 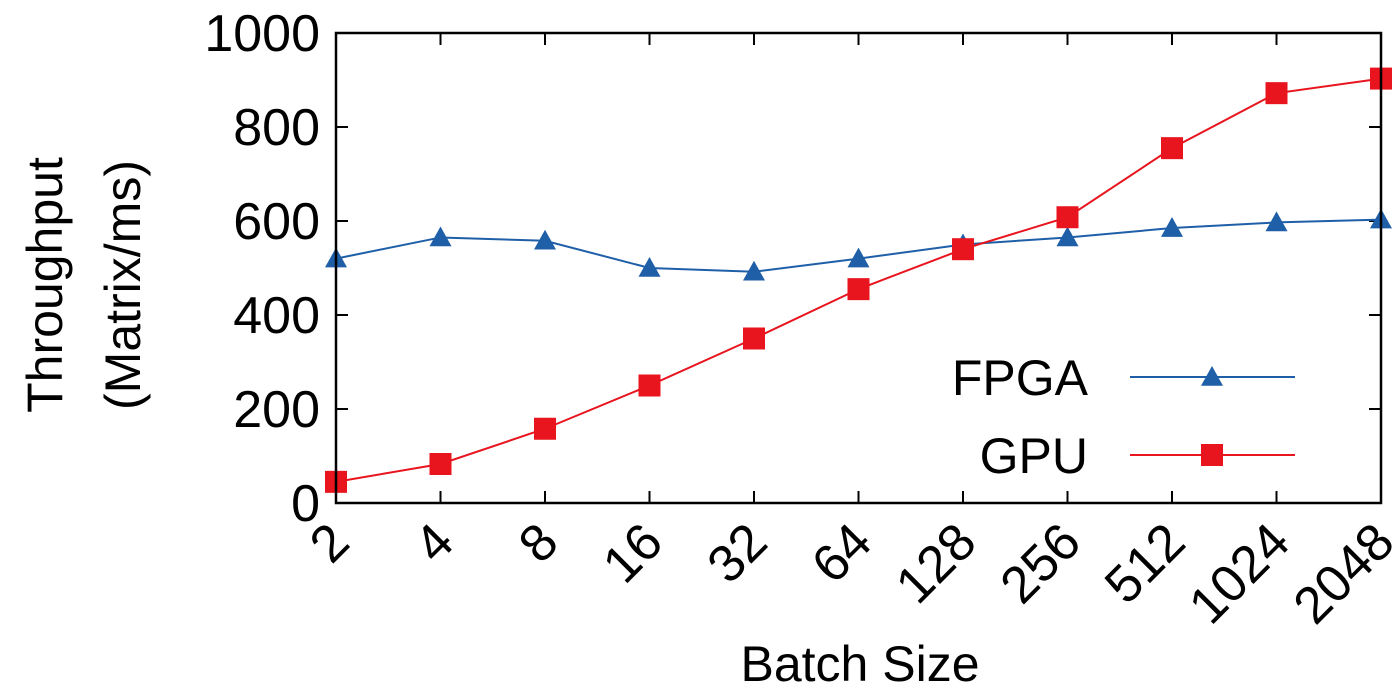 I want to click on y-tick-label: 800, so click(x=276, y=128).